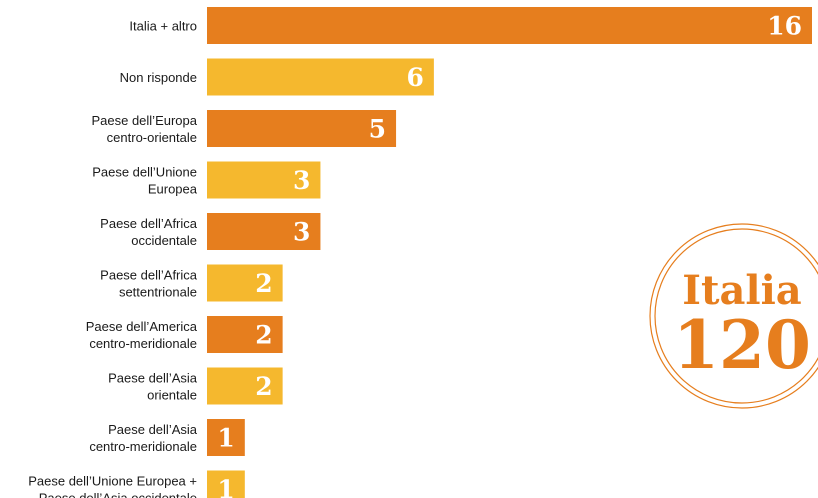  Describe the element at coordinates (301, 232) in the screenshot. I see `value-label-4: 3` at that location.